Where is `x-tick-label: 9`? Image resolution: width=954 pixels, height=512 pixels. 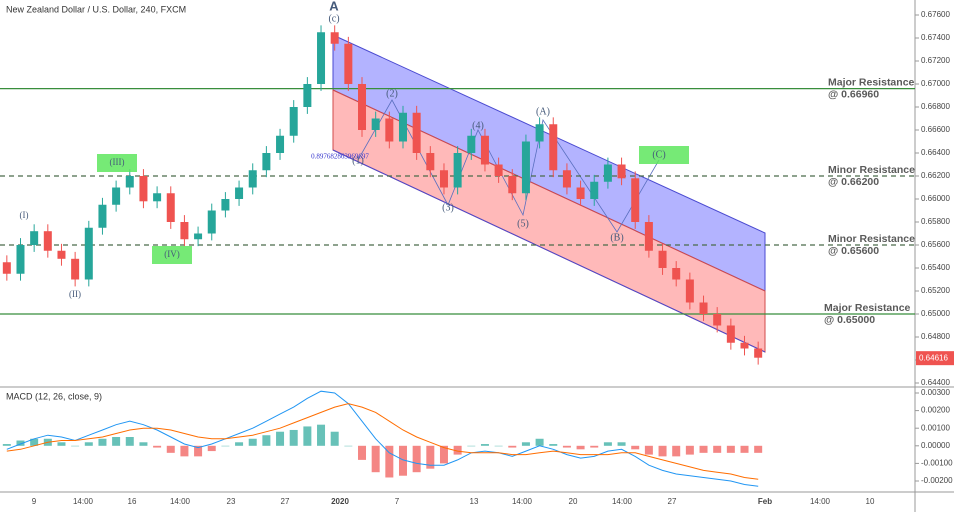 x-tick-label: 9 is located at coordinates (34, 501).